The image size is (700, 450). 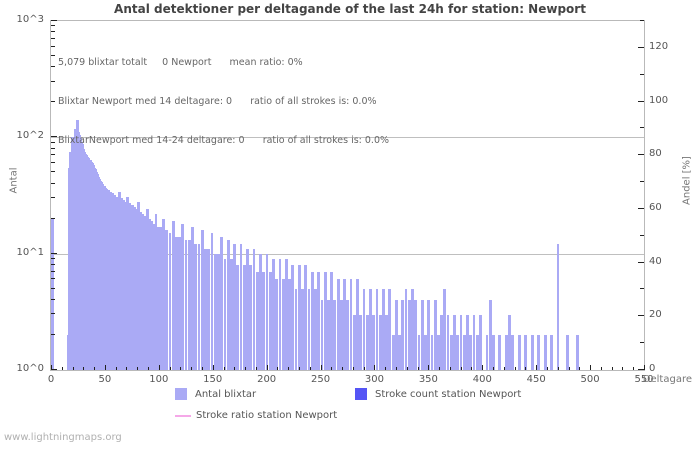 What do you see at coordinates (105, 379) in the screenshot?
I see `x-tick-label: 50` at bounding box center [105, 379].